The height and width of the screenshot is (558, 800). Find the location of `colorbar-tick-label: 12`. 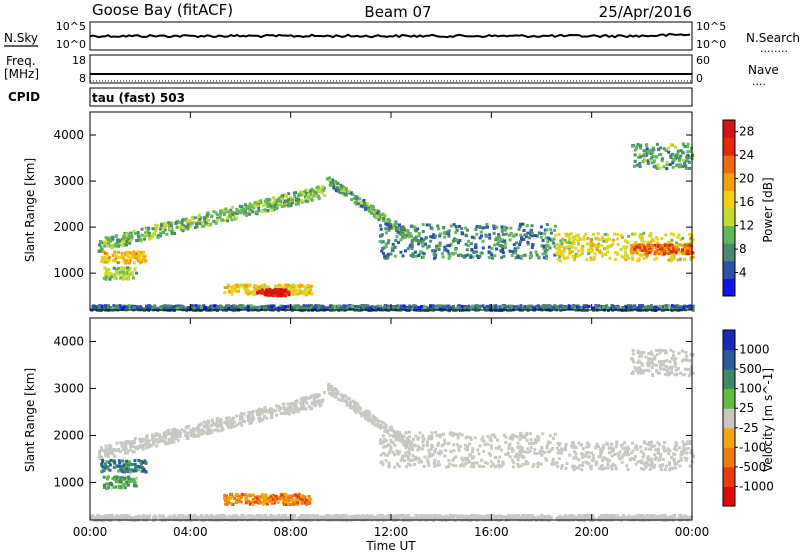

colorbar-tick-label: 12 is located at coordinates (746, 226).